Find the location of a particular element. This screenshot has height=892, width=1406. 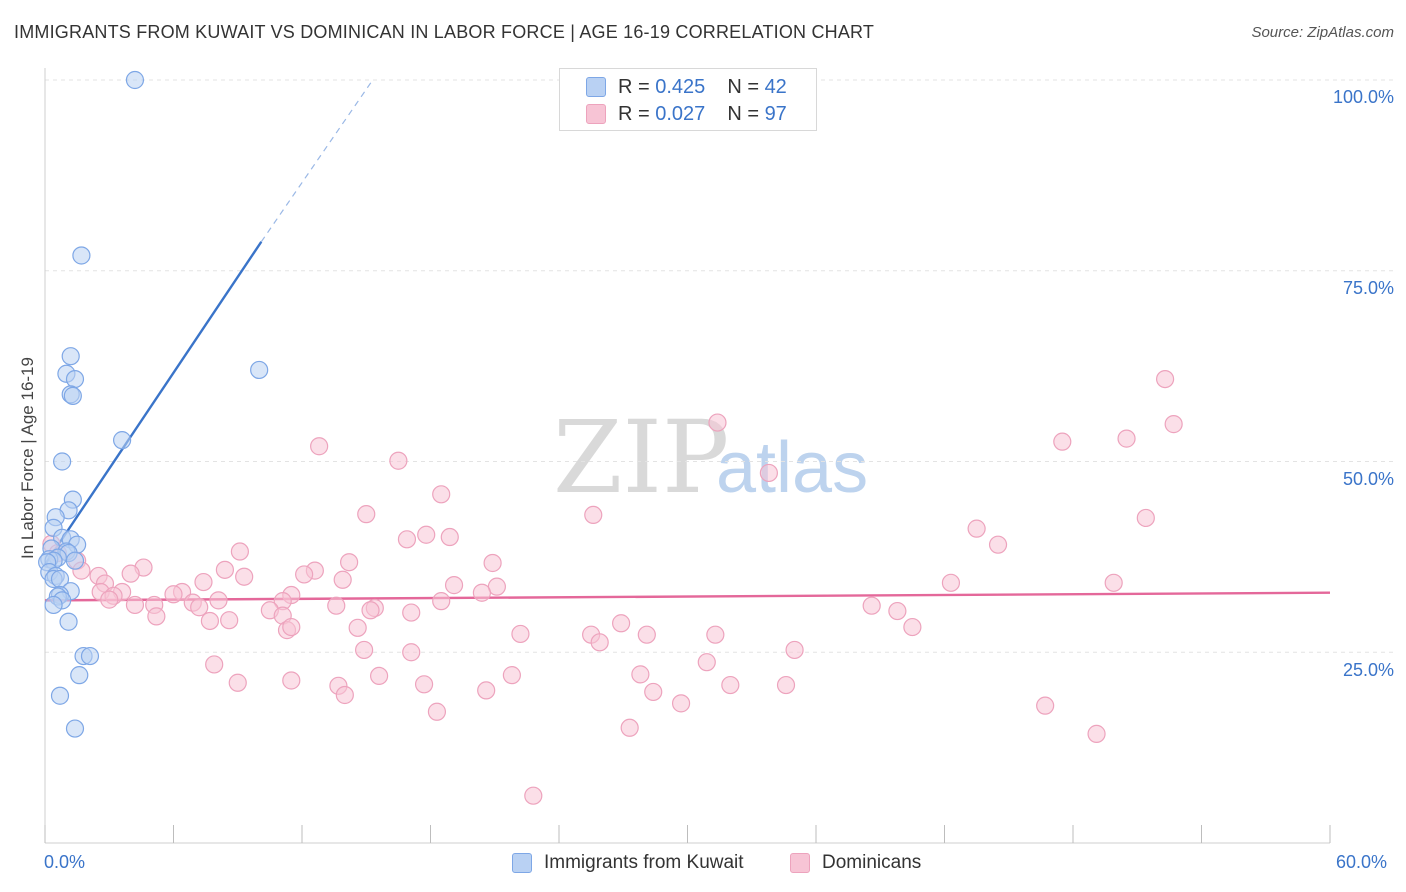

watermark-atlas: atlas is located at coordinates (792, 468).